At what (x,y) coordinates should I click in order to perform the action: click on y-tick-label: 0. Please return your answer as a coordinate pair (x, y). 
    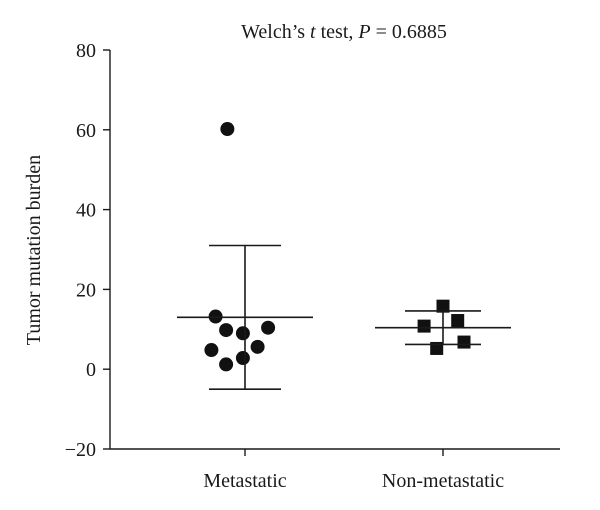
    Looking at the image, I should click on (91, 370).